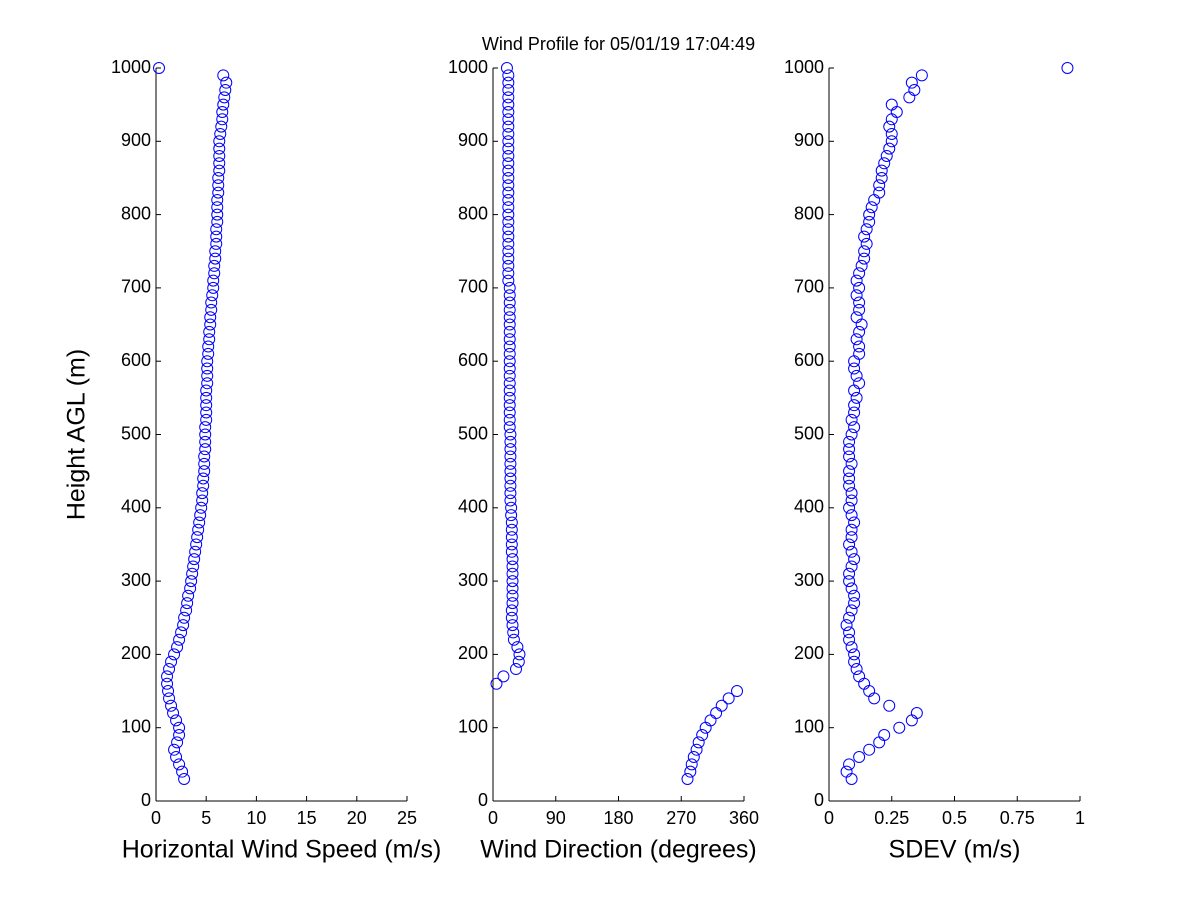 The image size is (1200, 900). What do you see at coordinates (307, 818) in the screenshot?
I see `x-tick-label: 15` at bounding box center [307, 818].